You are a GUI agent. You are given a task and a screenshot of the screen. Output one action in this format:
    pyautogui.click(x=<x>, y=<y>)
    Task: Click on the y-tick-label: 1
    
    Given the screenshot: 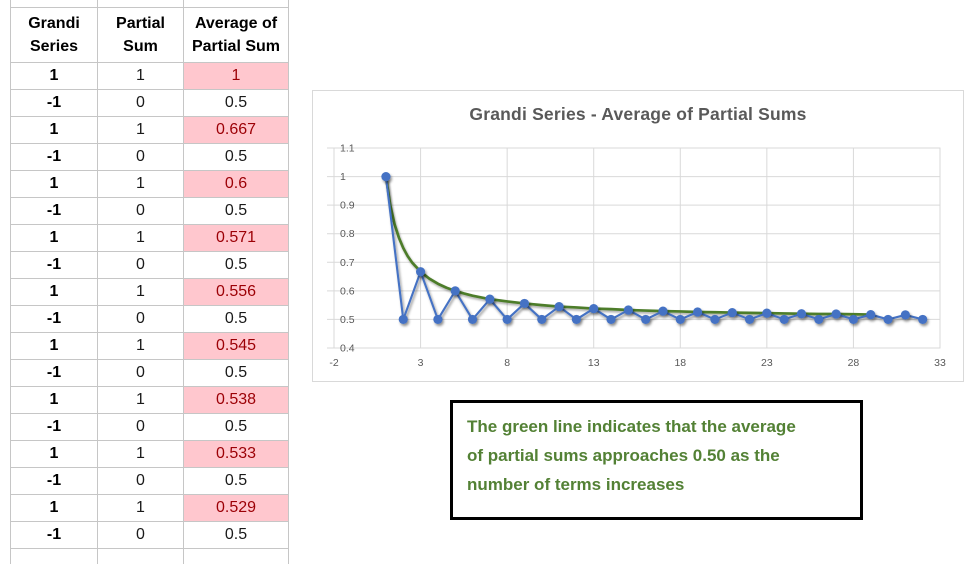 What is the action you would take?
    pyautogui.click(x=343, y=177)
    